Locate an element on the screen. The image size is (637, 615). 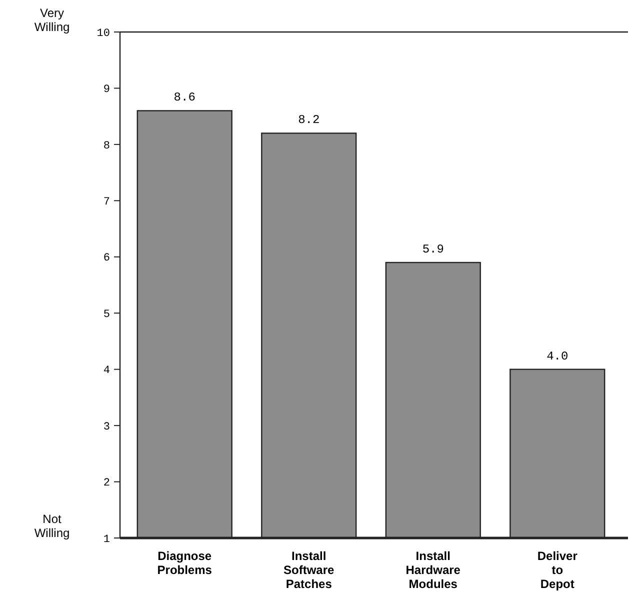
y-tick-label: 9 is located at coordinates (106, 90).